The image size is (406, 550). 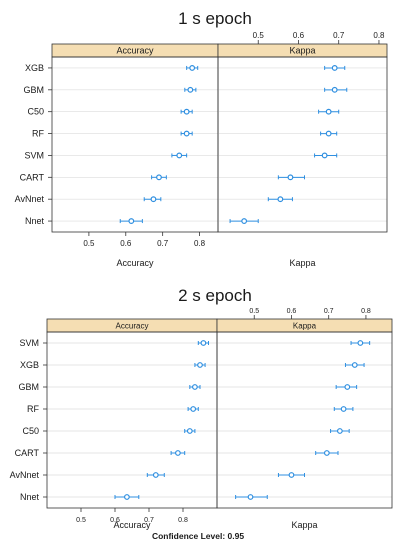 What do you see at coordinates (215, 295) in the screenshot?
I see `chart-title-2s: 2 s epoch` at bounding box center [215, 295].